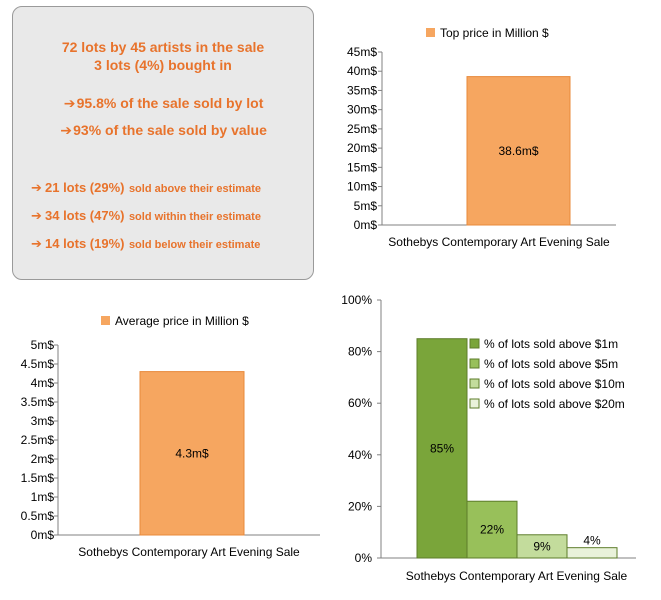 This screenshot has width=661, height=600. Describe the element at coordinates (182, 321) in the screenshot. I see `legend-label: Average price in Million $` at that location.